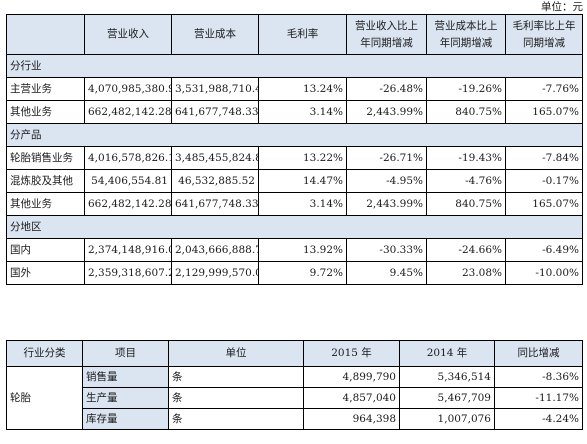 The height and width of the screenshot is (444, 587). Describe the element at coordinates (302, 250) in the screenshot. I see `cell-margin: 13.92%` at that location.